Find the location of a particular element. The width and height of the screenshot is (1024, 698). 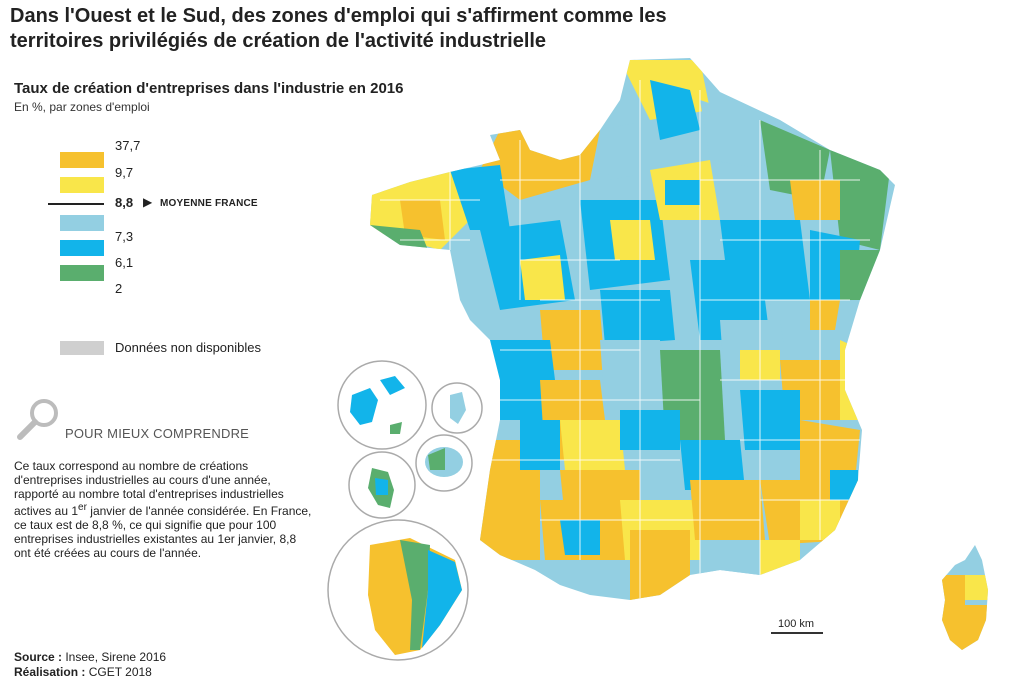

average-value: 8,8 is located at coordinates (124, 202).